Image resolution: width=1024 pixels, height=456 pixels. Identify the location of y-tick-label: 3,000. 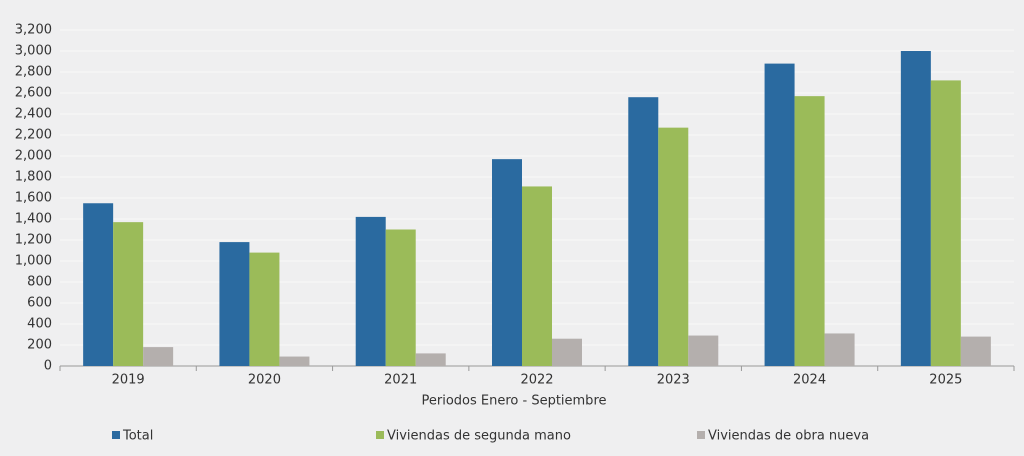
(33, 51).